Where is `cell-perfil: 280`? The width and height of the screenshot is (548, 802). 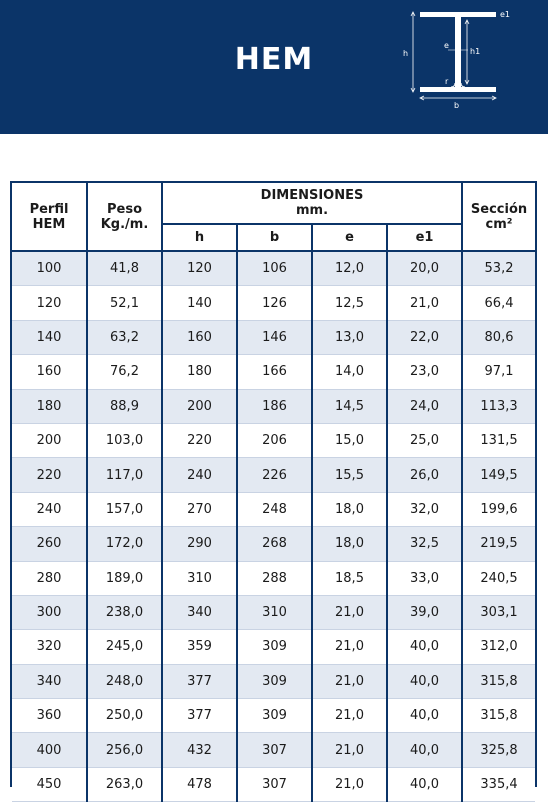
cell-perfil: 280 is located at coordinates (50, 578).